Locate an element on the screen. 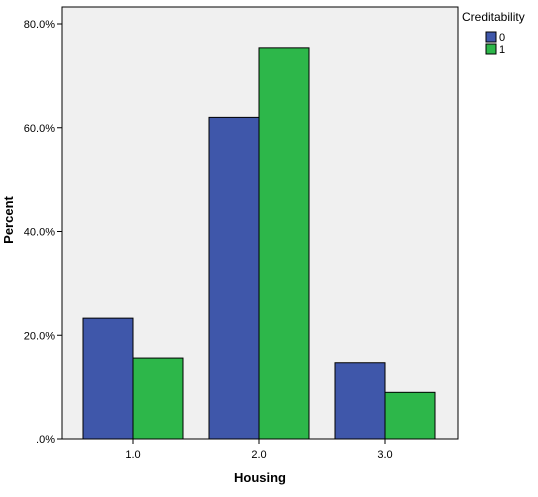 Image resolution: width=538 pixels, height=497 pixels. y-tick-label: 60.0% is located at coordinates (39, 129).